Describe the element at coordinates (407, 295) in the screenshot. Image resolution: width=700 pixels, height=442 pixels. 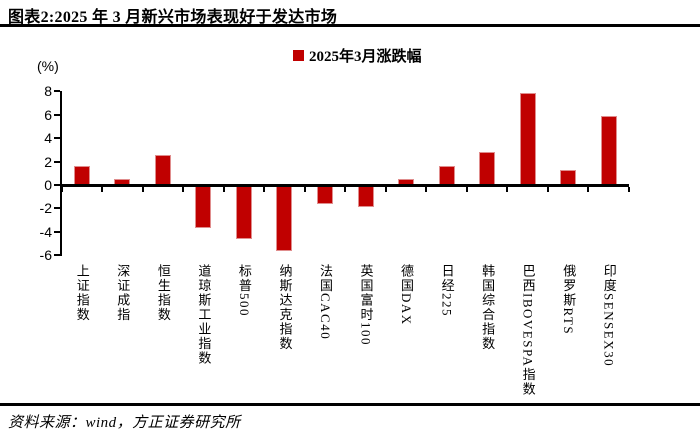
I see `x-axis-label: 德国DAX` at that location.